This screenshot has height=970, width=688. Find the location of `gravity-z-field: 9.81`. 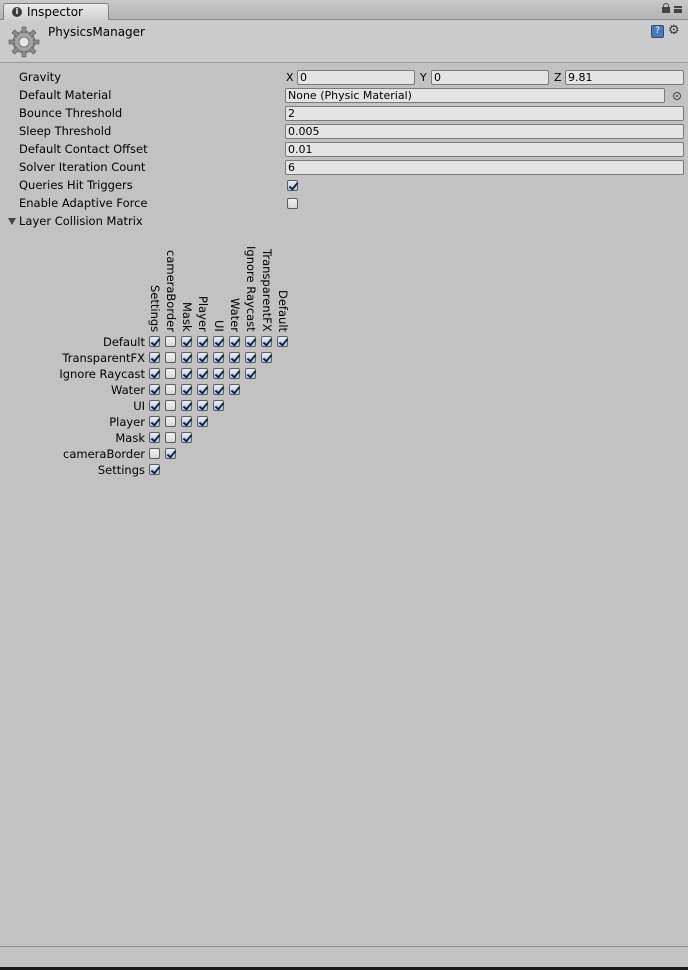

gravity-z-field: 9.81 is located at coordinates (624, 77).